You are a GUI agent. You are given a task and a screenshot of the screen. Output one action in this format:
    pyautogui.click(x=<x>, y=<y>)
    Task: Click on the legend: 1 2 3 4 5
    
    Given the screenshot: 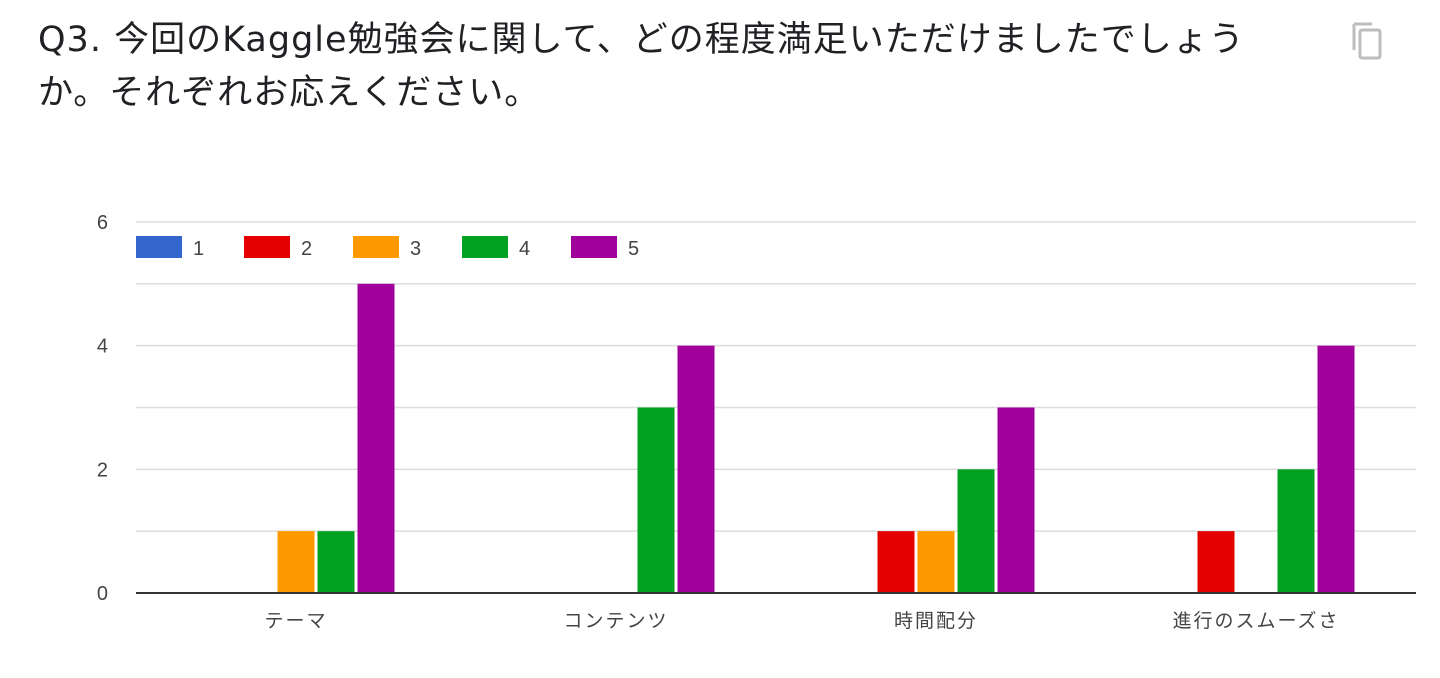 What is the action you would take?
    pyautogui.click(x=387, y=248)
    